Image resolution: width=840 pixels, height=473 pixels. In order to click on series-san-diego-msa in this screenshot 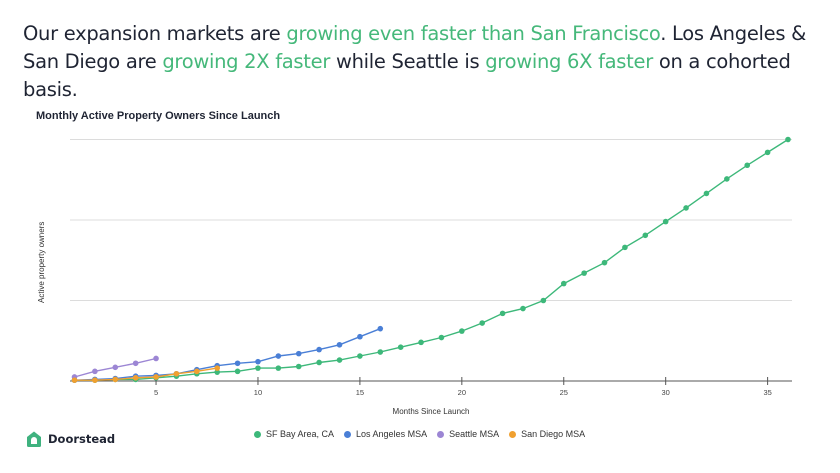, I will do `click(145, 374)`.